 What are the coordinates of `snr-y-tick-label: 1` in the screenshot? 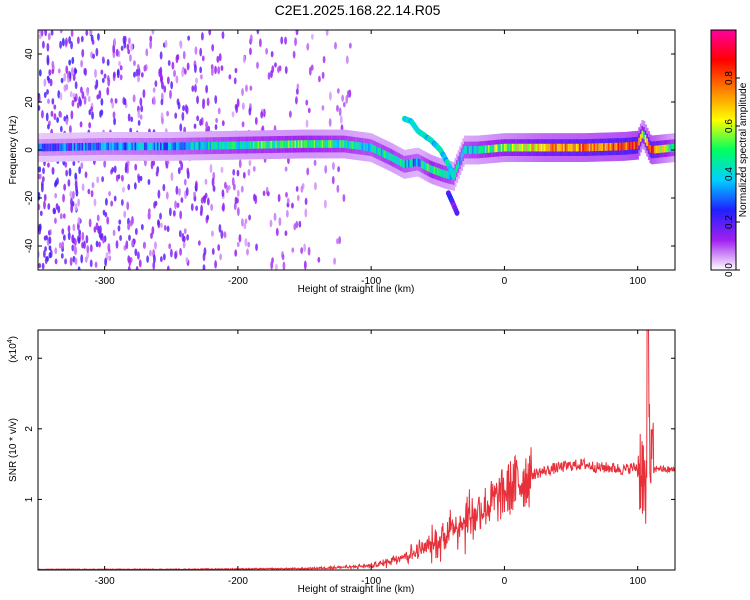 It's located at (29, 499).